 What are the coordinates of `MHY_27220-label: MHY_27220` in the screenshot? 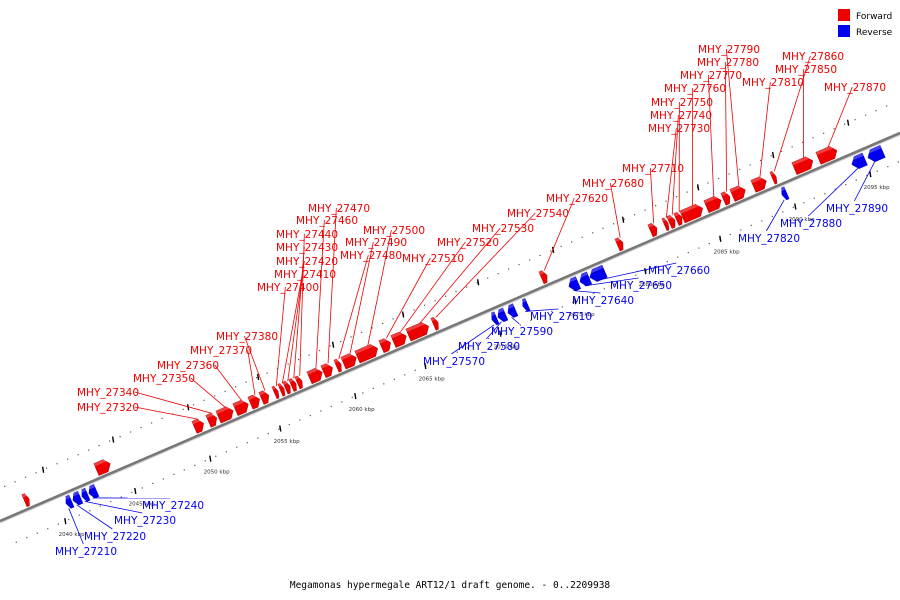 It's located at (115, 537).